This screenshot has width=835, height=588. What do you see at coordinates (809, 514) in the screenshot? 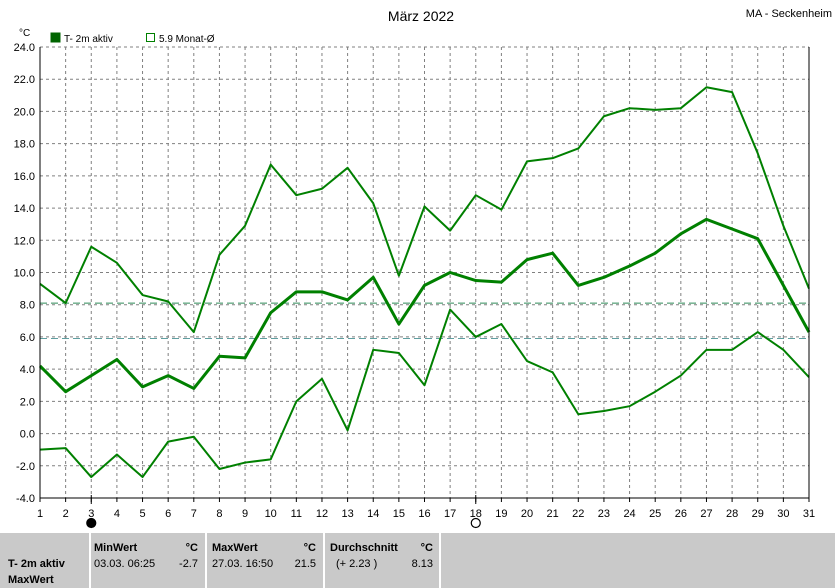
I see `x-tick-label: 31` at bounding box center [809, 514].